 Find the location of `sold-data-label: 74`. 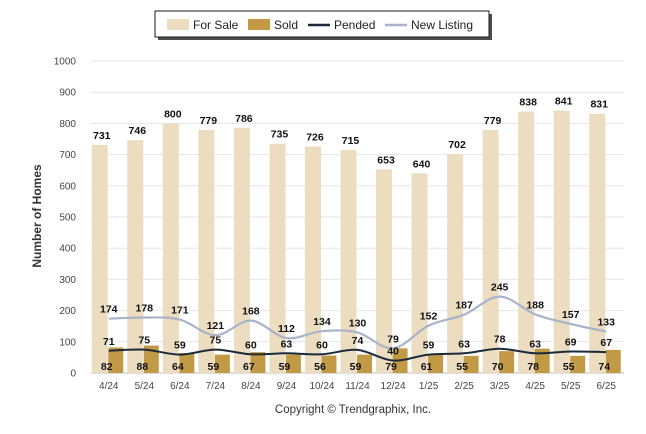

sold-data-label: 74 is located at coordinates (604, 367).